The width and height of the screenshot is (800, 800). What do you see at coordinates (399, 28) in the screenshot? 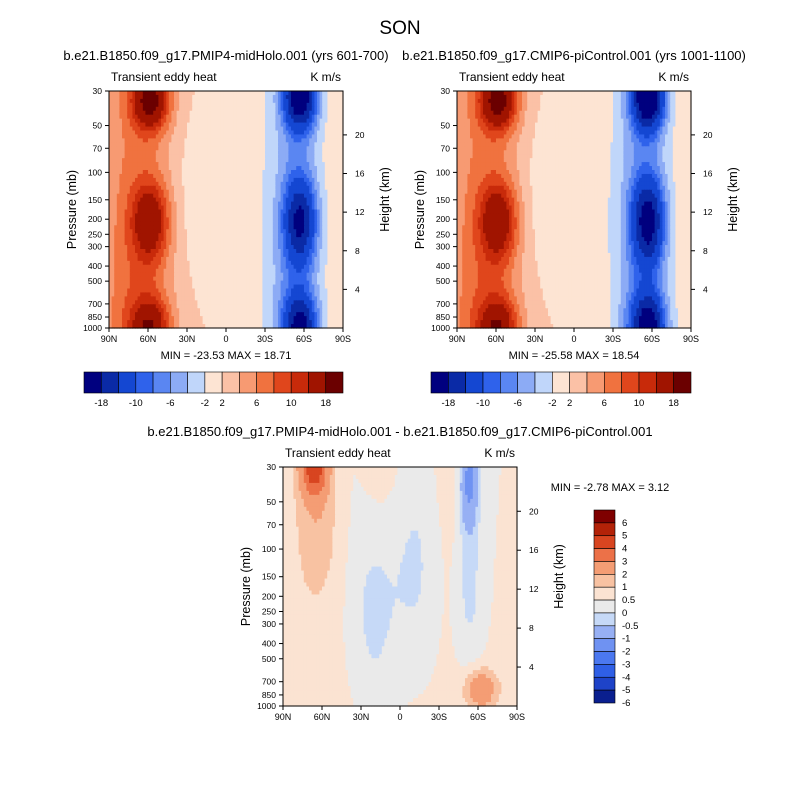
I see `page-title: SON` at bounding box center [399, 28].